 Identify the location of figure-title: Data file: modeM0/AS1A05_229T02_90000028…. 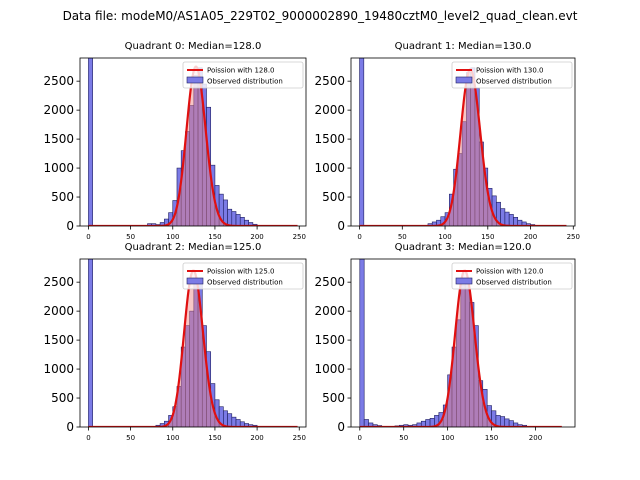
(320, 16).